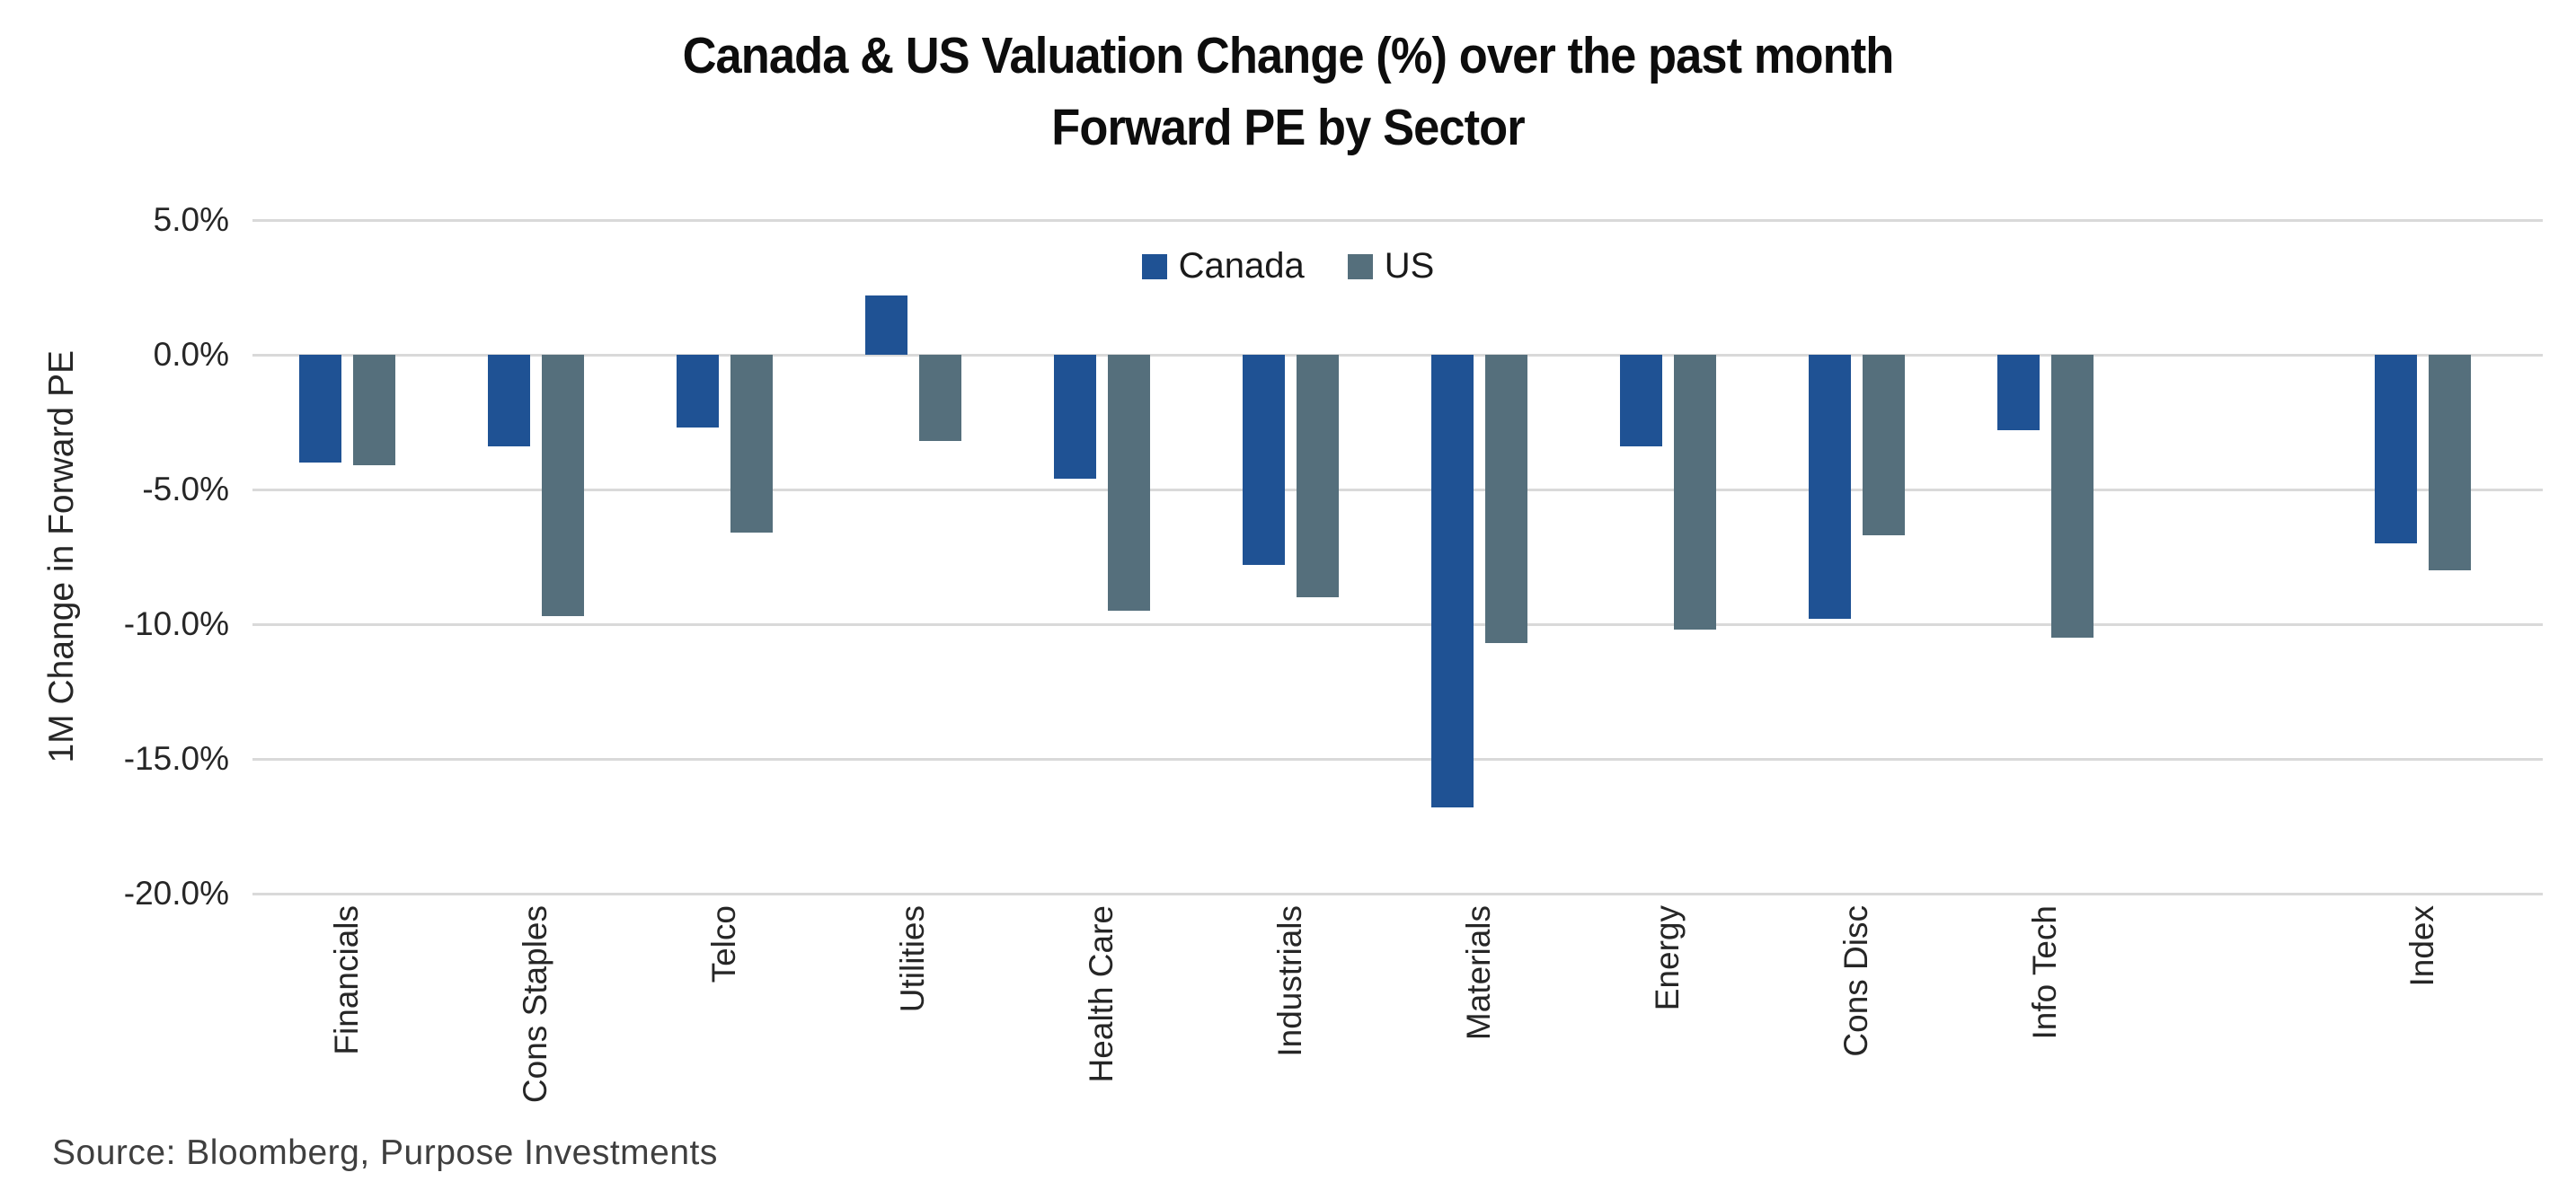 Image resolution: width=2576 pixels, height=1199 pixels. I want to click on bar-us-materials, so click(1506, 499).